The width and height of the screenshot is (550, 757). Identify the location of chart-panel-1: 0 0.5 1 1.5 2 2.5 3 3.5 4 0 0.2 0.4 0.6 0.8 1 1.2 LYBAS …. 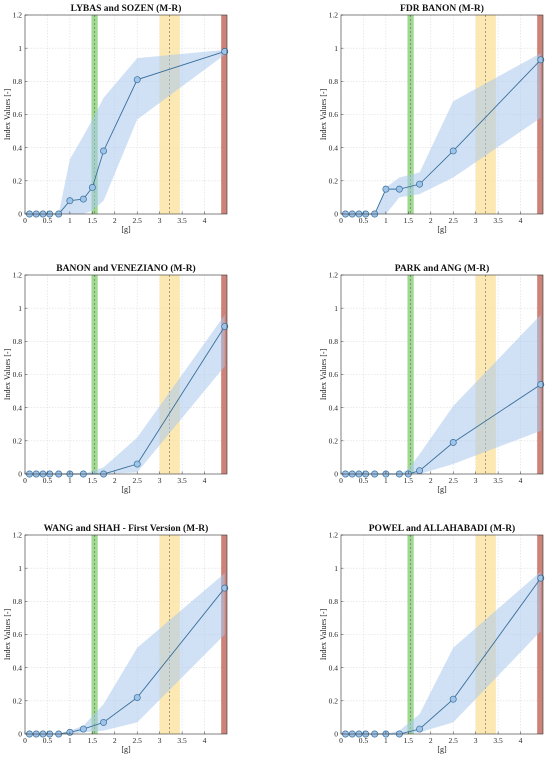
(116, 118).